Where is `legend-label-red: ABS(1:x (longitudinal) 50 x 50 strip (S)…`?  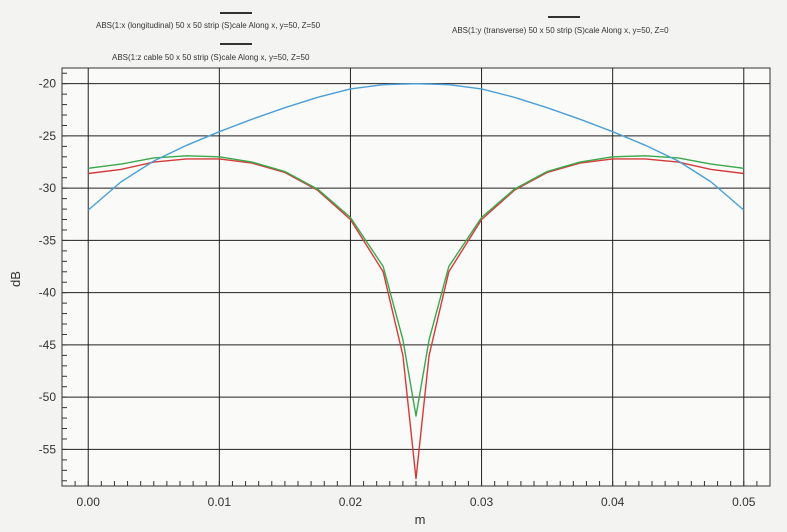 legend-label-red: ABS(1:x (longitudinal) 50 x 50 strip (S)… is located at coordinates (208, 25).